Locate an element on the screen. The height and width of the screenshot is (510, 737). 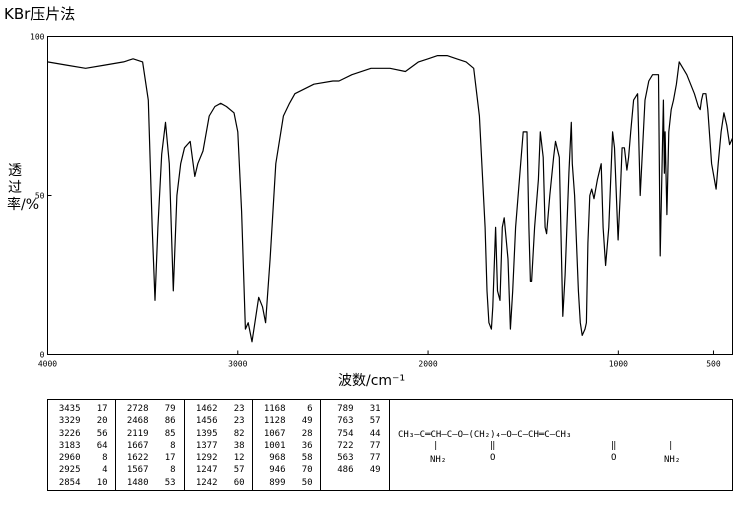
peak-row: 1242 60 is located at coordinates (215, 482).